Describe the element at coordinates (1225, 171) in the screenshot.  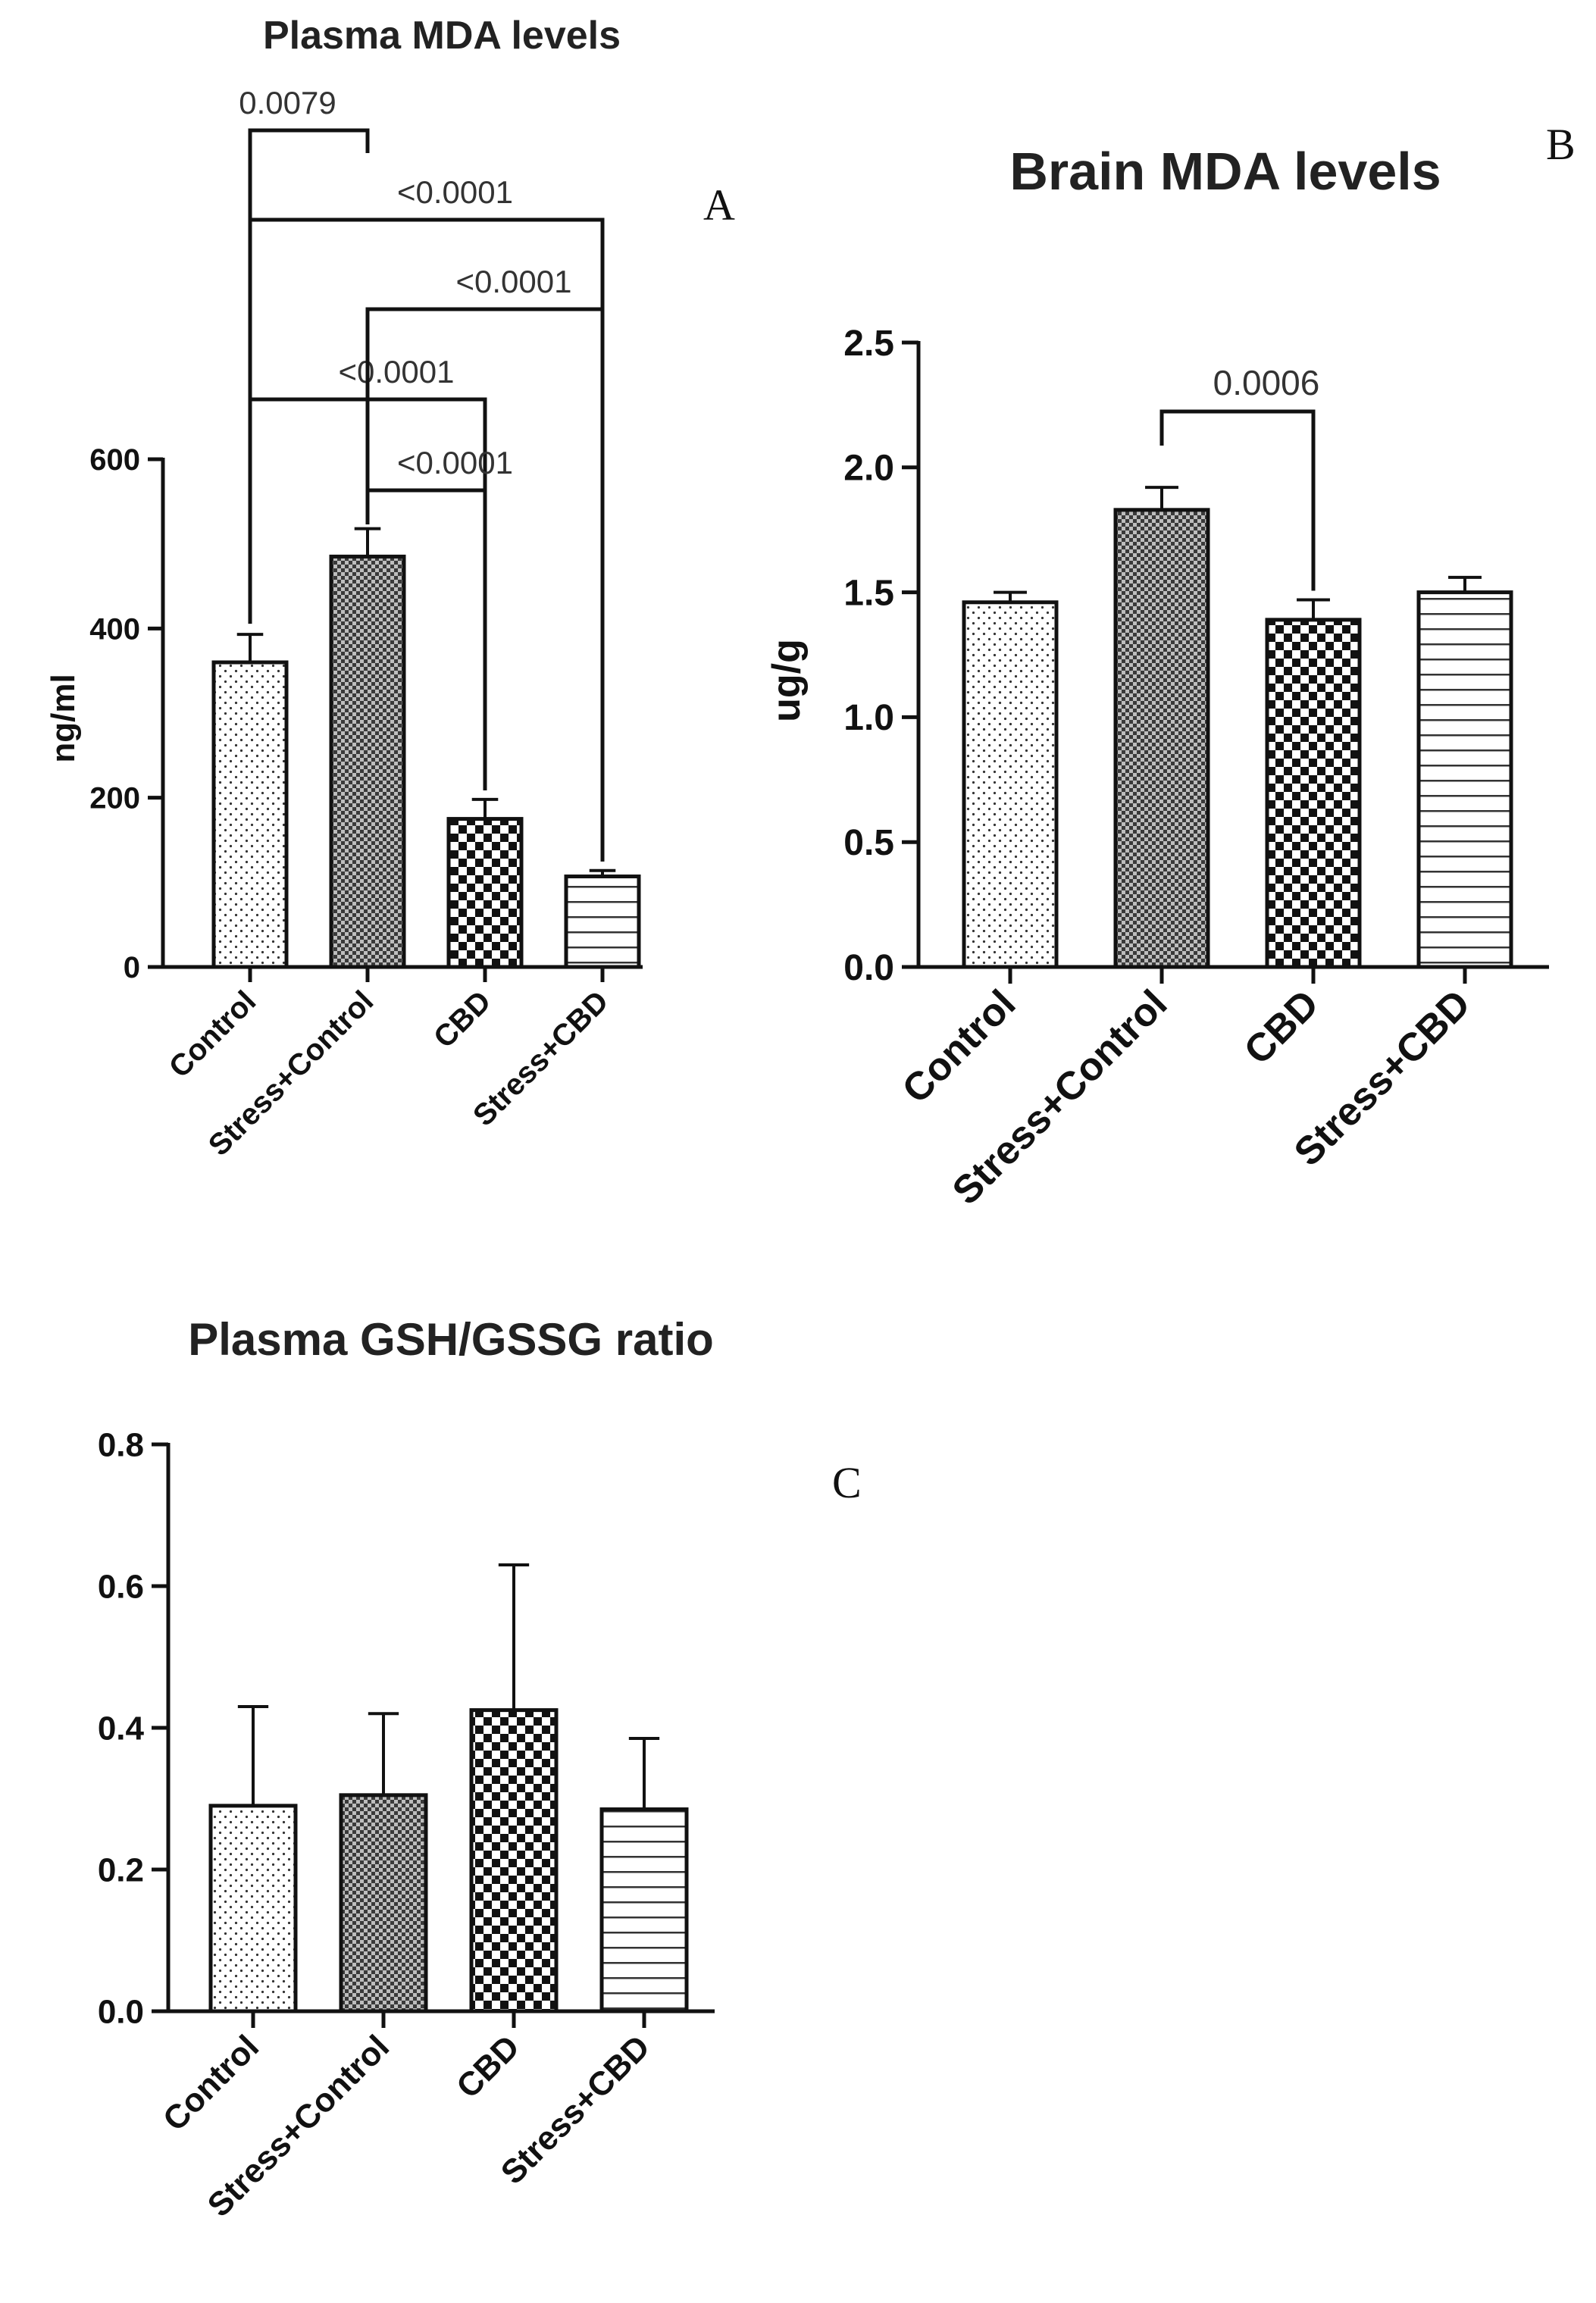
I see `chart-title: Brain MDA levels` at that location.